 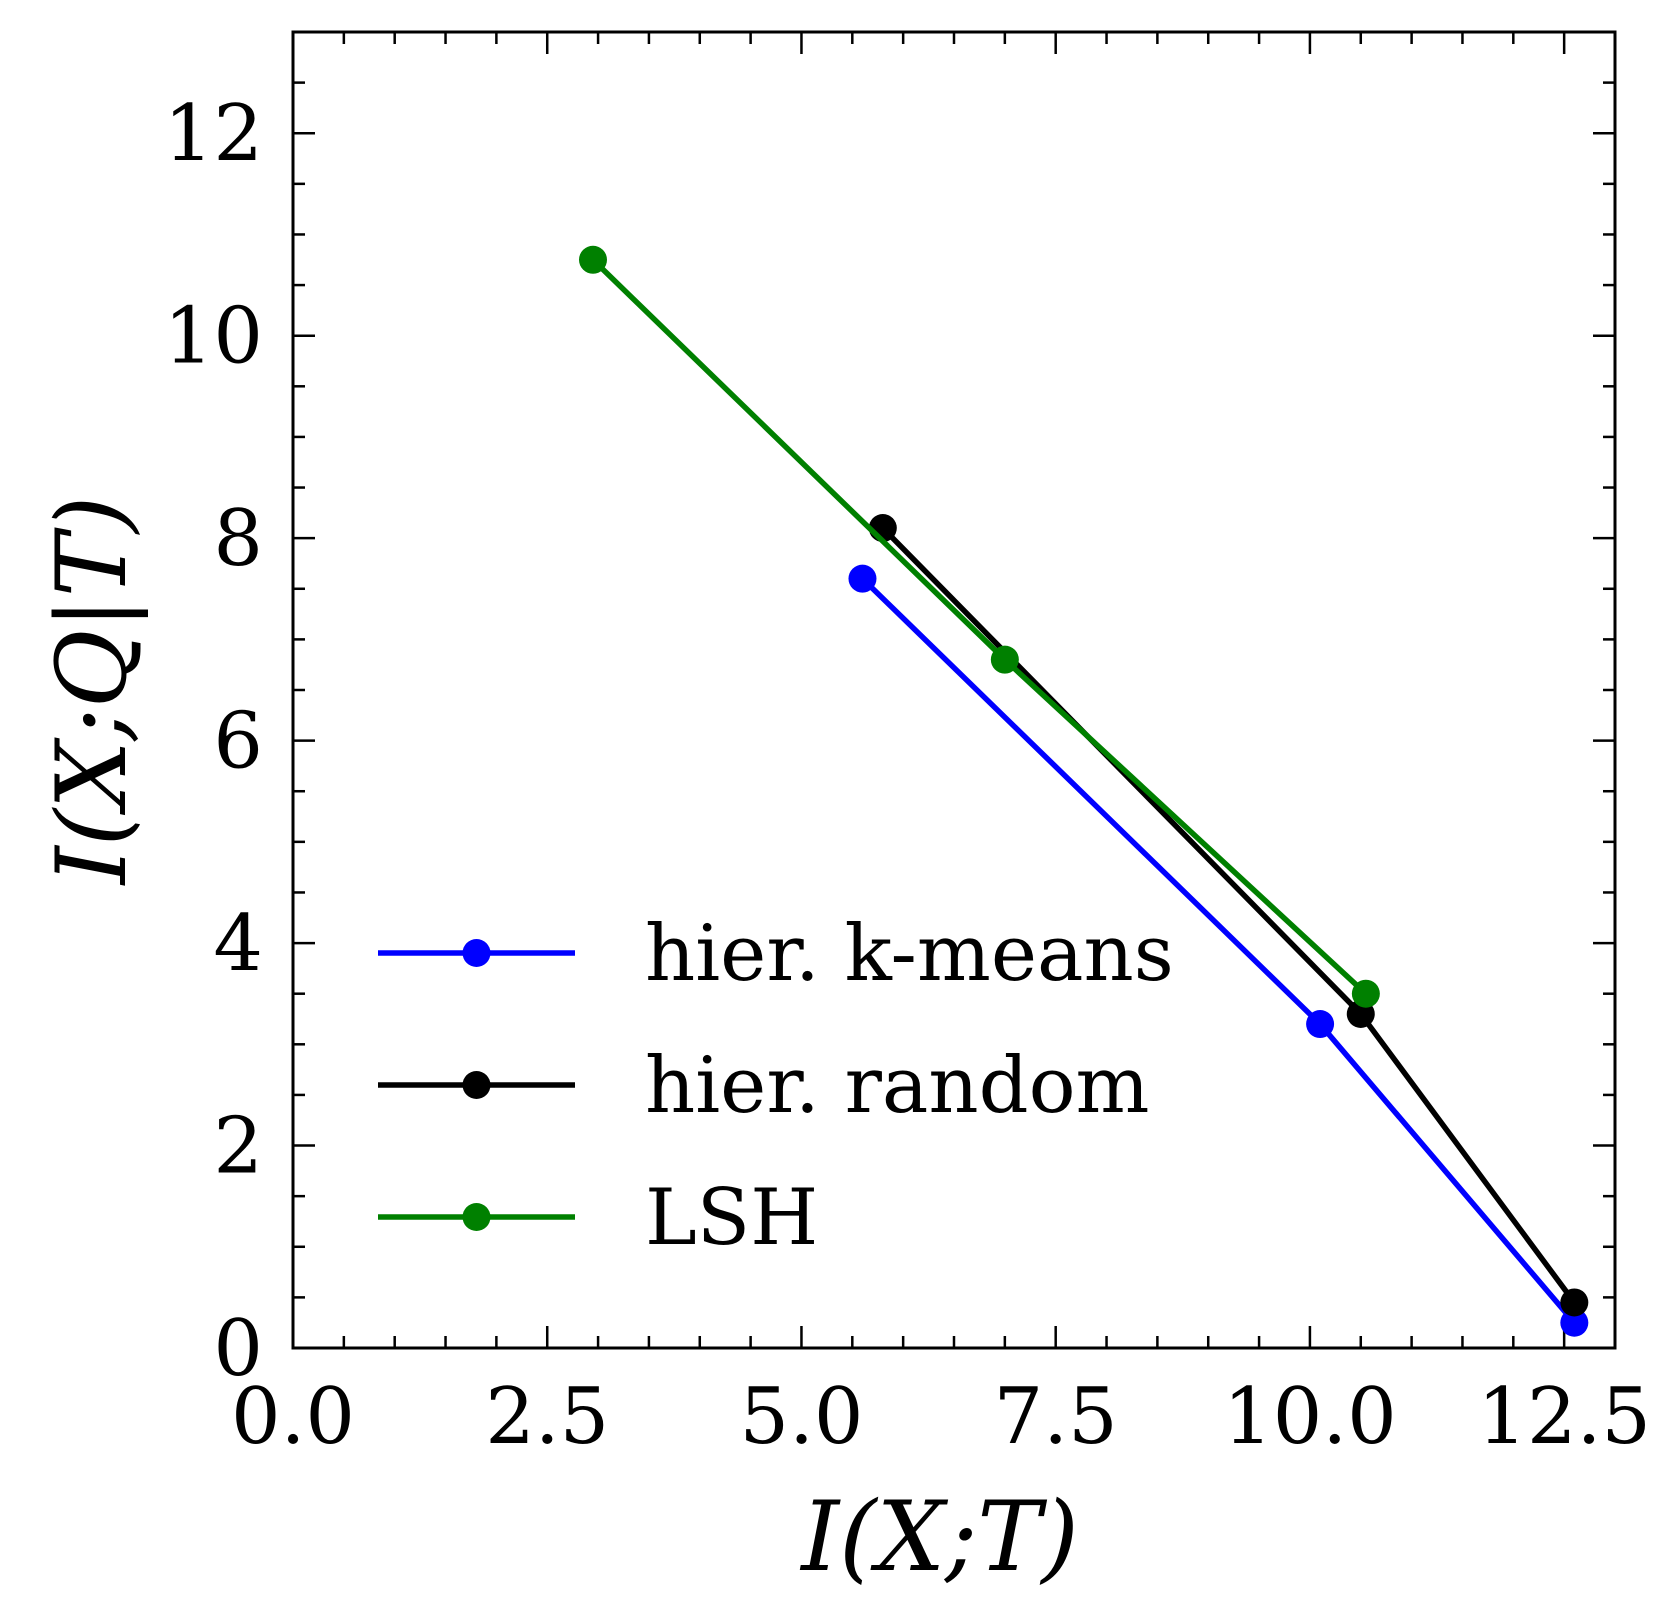 I want to click on legend-label: hier. k-means, so click(x=909, y=954).